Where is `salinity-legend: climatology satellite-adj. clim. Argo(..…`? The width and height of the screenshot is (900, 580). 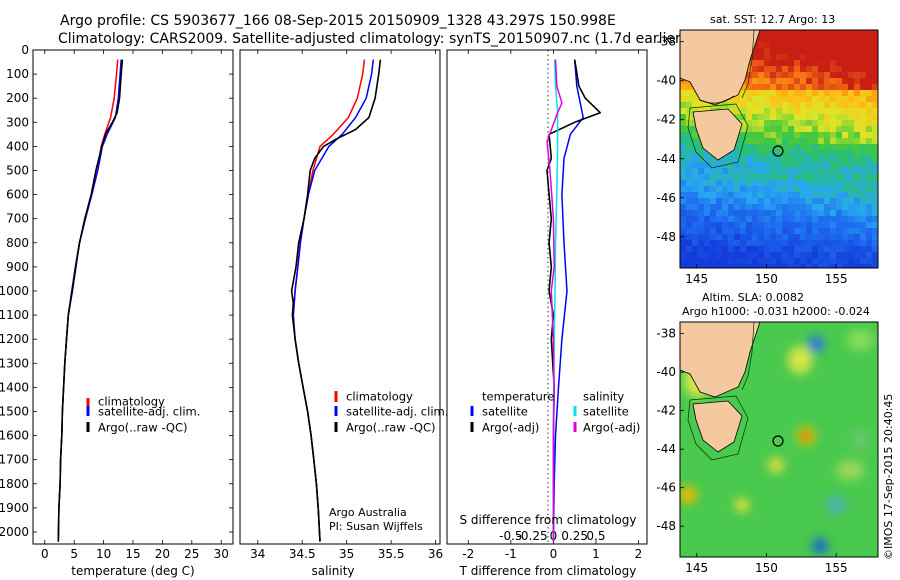
salinity-legend: climatology satellite-adj. clim. Argo(..… is located at coordinates (391, 412).